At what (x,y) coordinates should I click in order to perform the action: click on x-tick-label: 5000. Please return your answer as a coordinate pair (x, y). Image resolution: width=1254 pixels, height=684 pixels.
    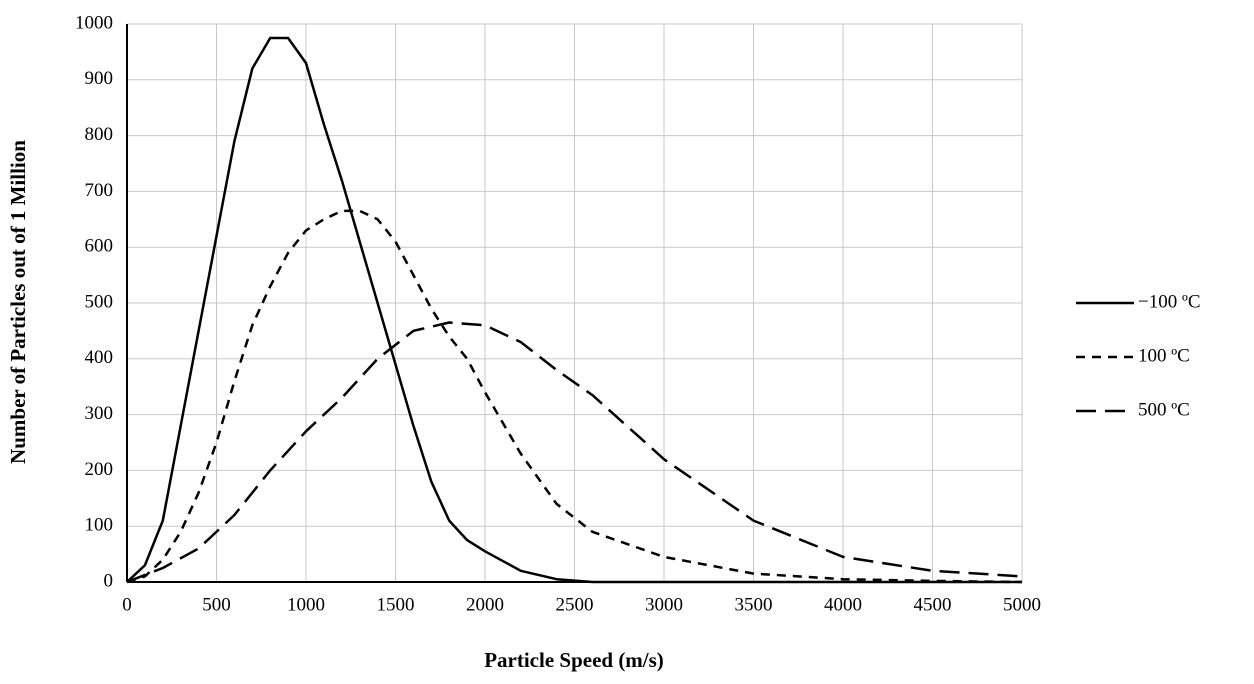
    Looking at the image, I should click on (1022, 604).